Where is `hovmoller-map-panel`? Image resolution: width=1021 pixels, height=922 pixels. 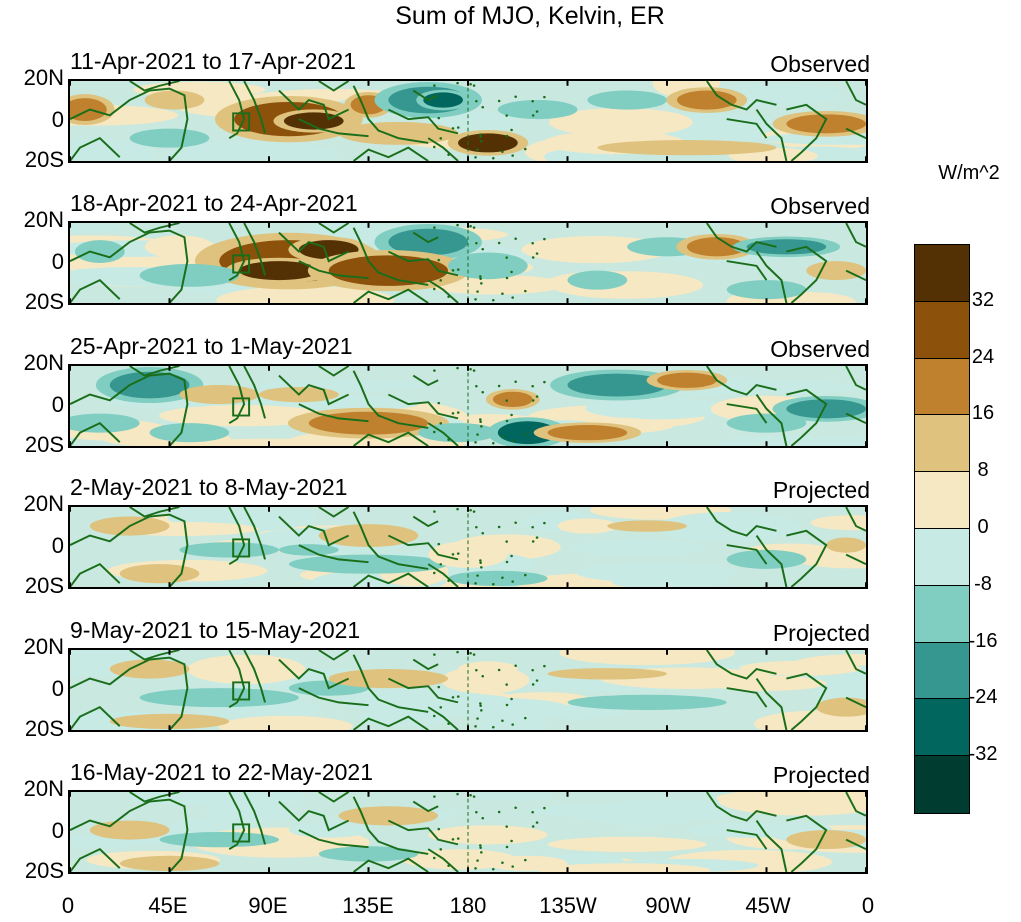 hovmoller-map-panel is located at coordinates (468, 263).